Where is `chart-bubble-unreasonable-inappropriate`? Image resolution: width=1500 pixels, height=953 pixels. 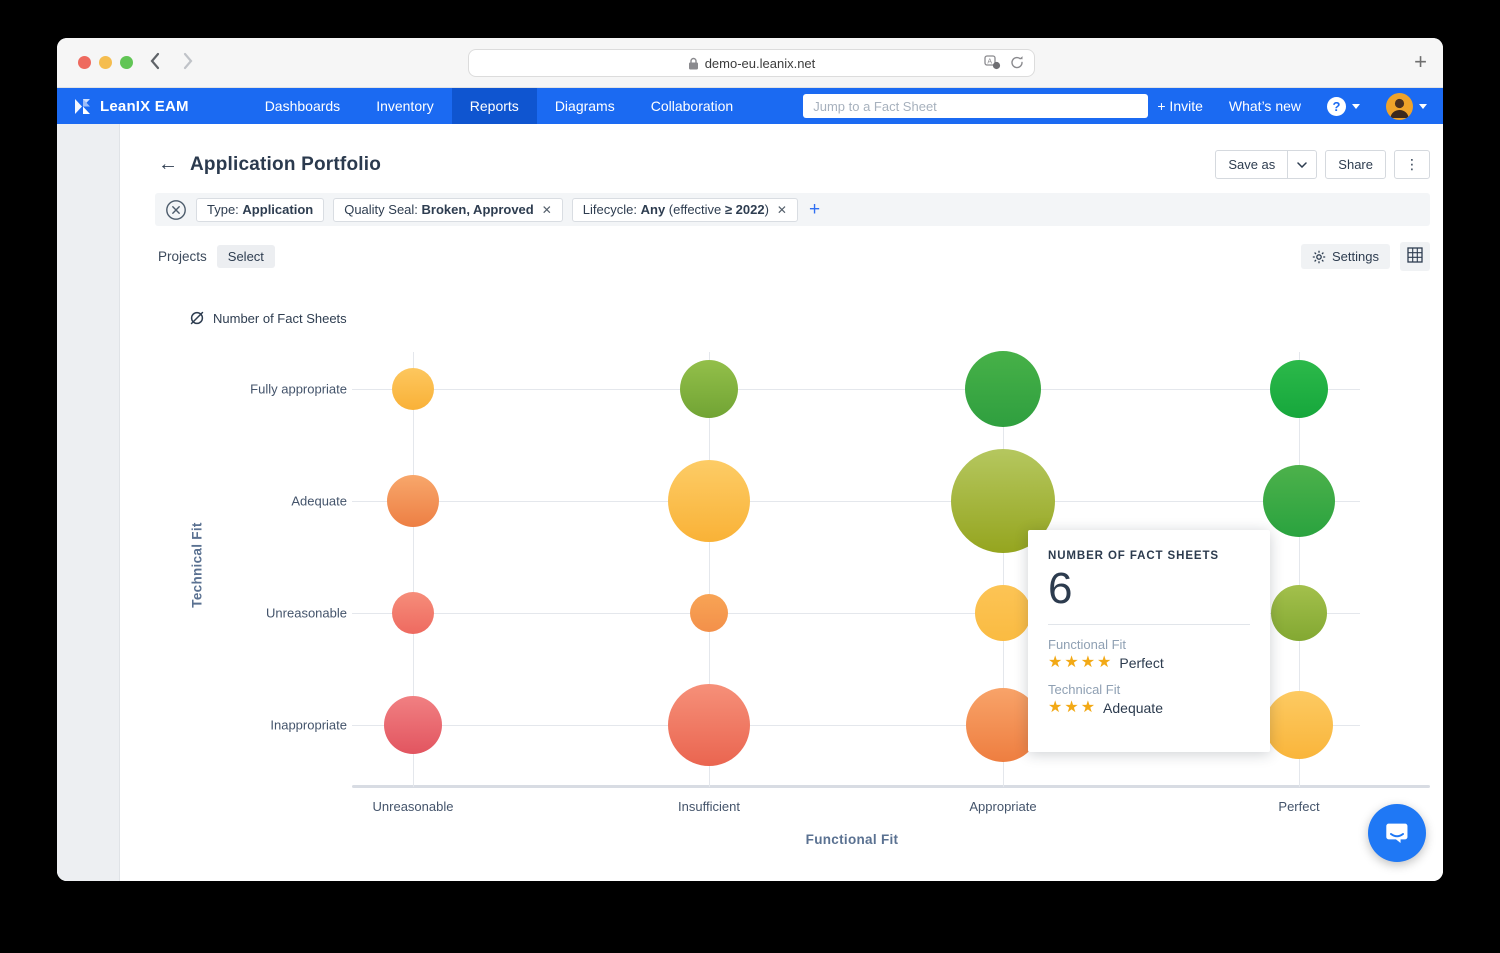
chart-bubble-unreasonable-inappropriate is located at coordinates (413, 725).